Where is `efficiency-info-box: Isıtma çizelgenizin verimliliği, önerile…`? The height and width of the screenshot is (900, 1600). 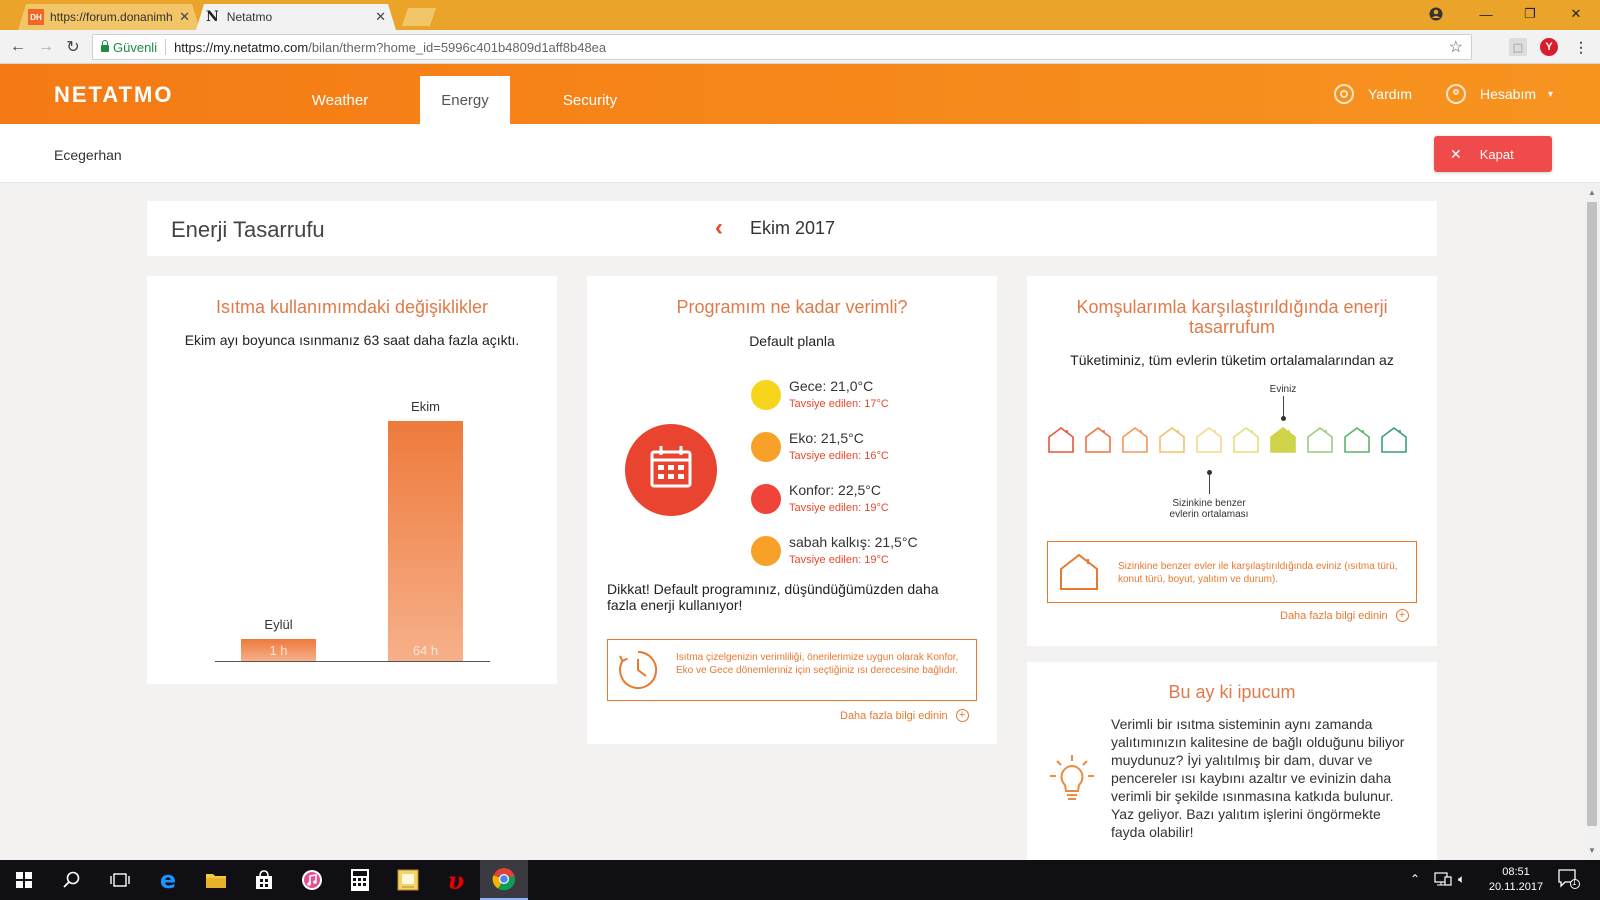 efficiency-info-box: Isıtma çizelgenizin verimliliği, önerile… is located at coordinates (792, 670).